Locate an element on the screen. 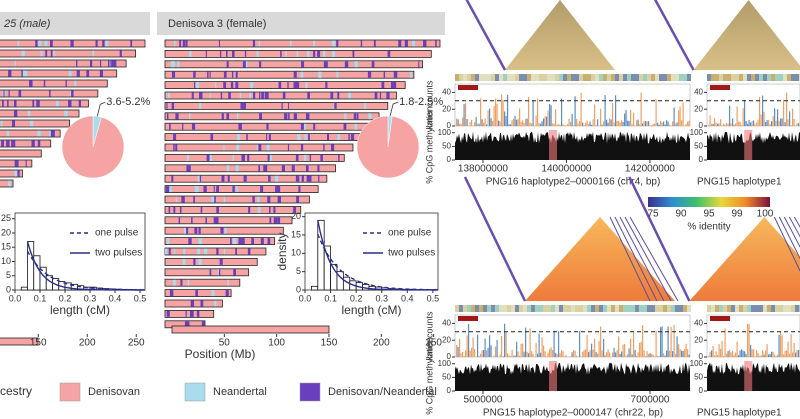  y-tick-label: 50 is located at coordinates (698, 376).